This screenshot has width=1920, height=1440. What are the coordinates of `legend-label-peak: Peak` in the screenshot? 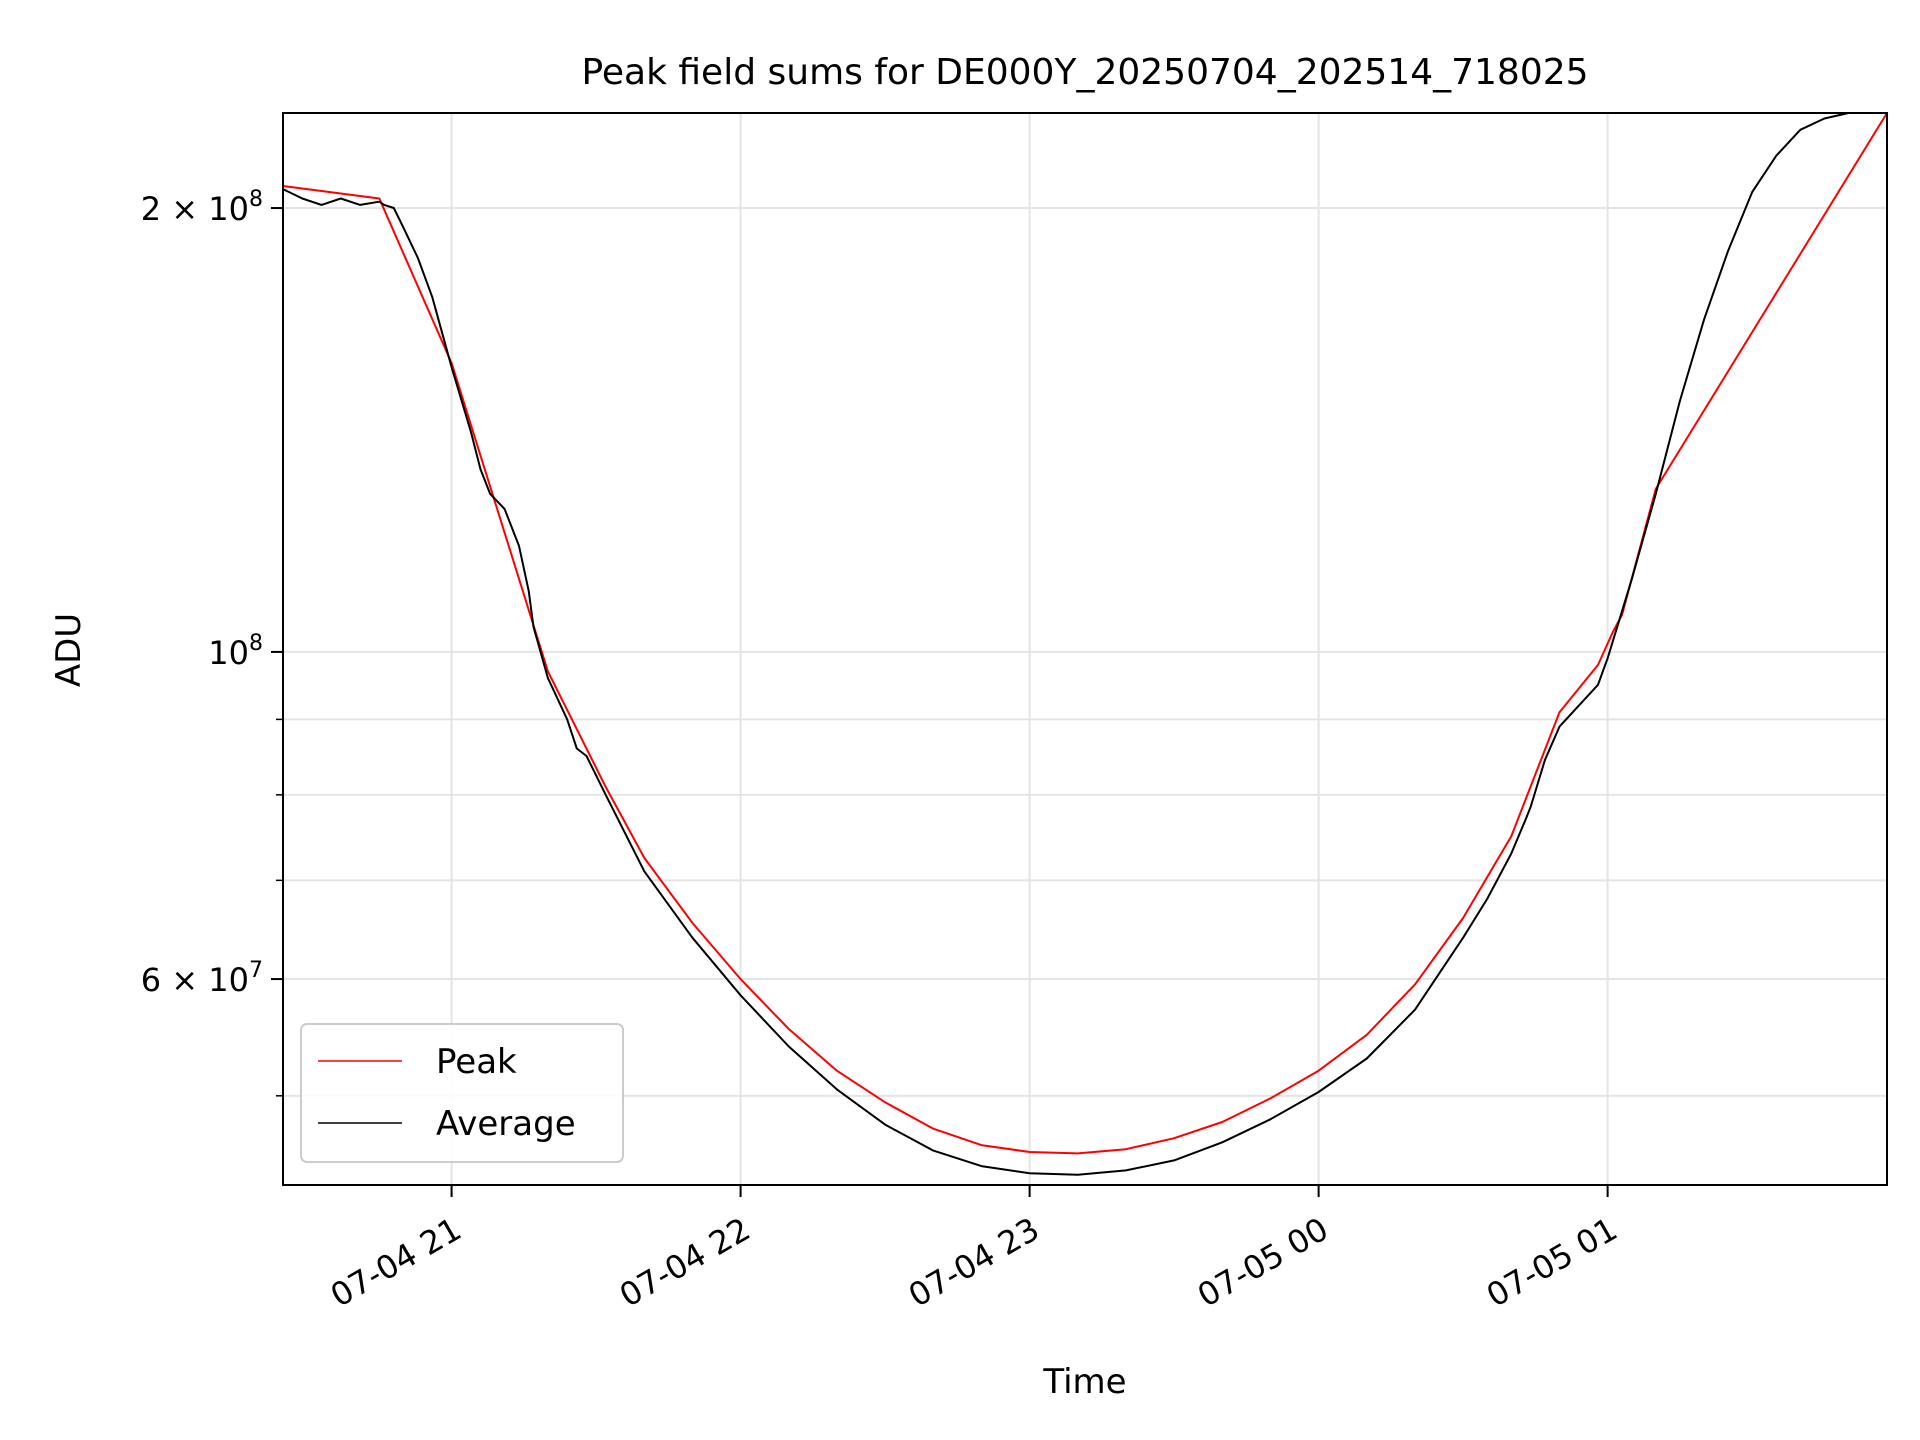 It's located at (476, 1062).